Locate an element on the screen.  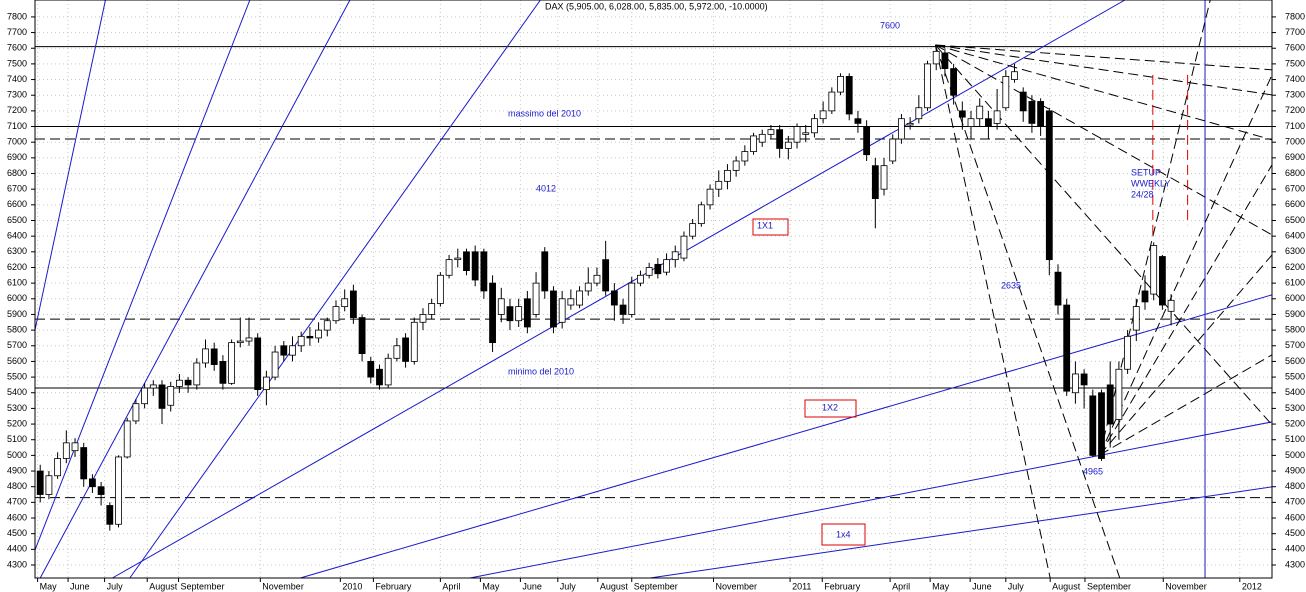
y2-tick-label: 6600 is located at coordinates (1295, 204).